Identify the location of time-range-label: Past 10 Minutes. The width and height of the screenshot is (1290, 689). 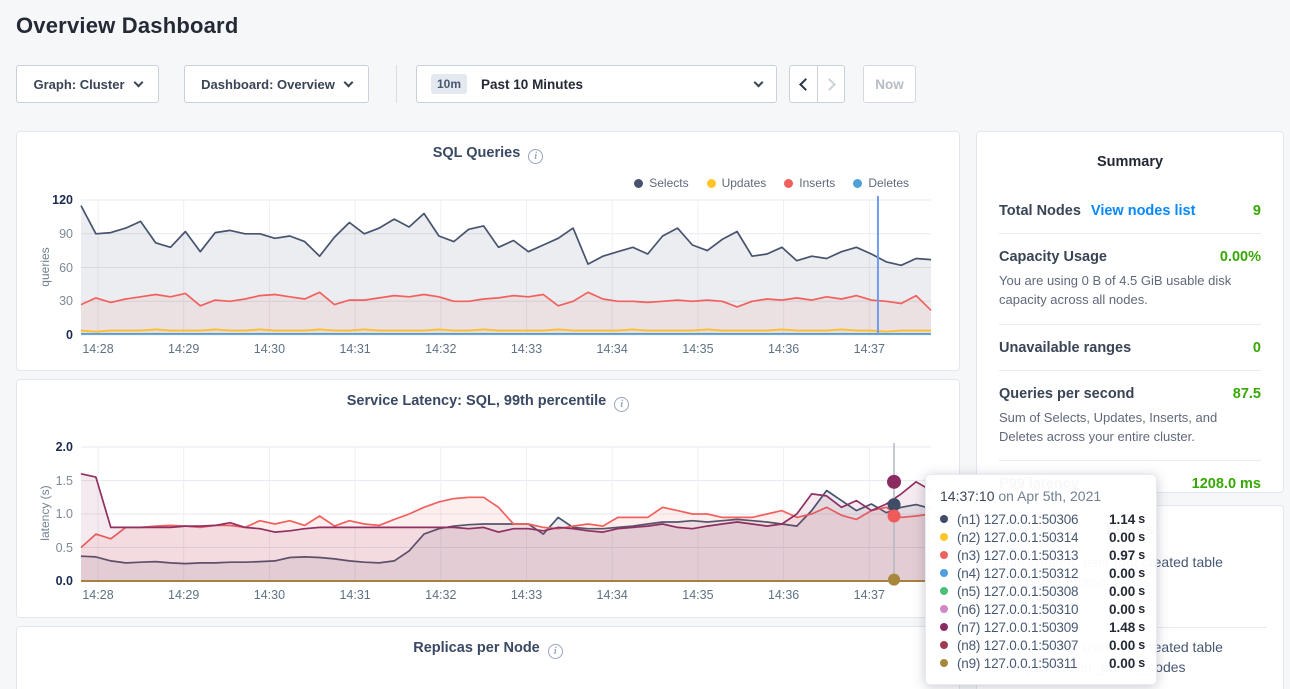
(532, 84).